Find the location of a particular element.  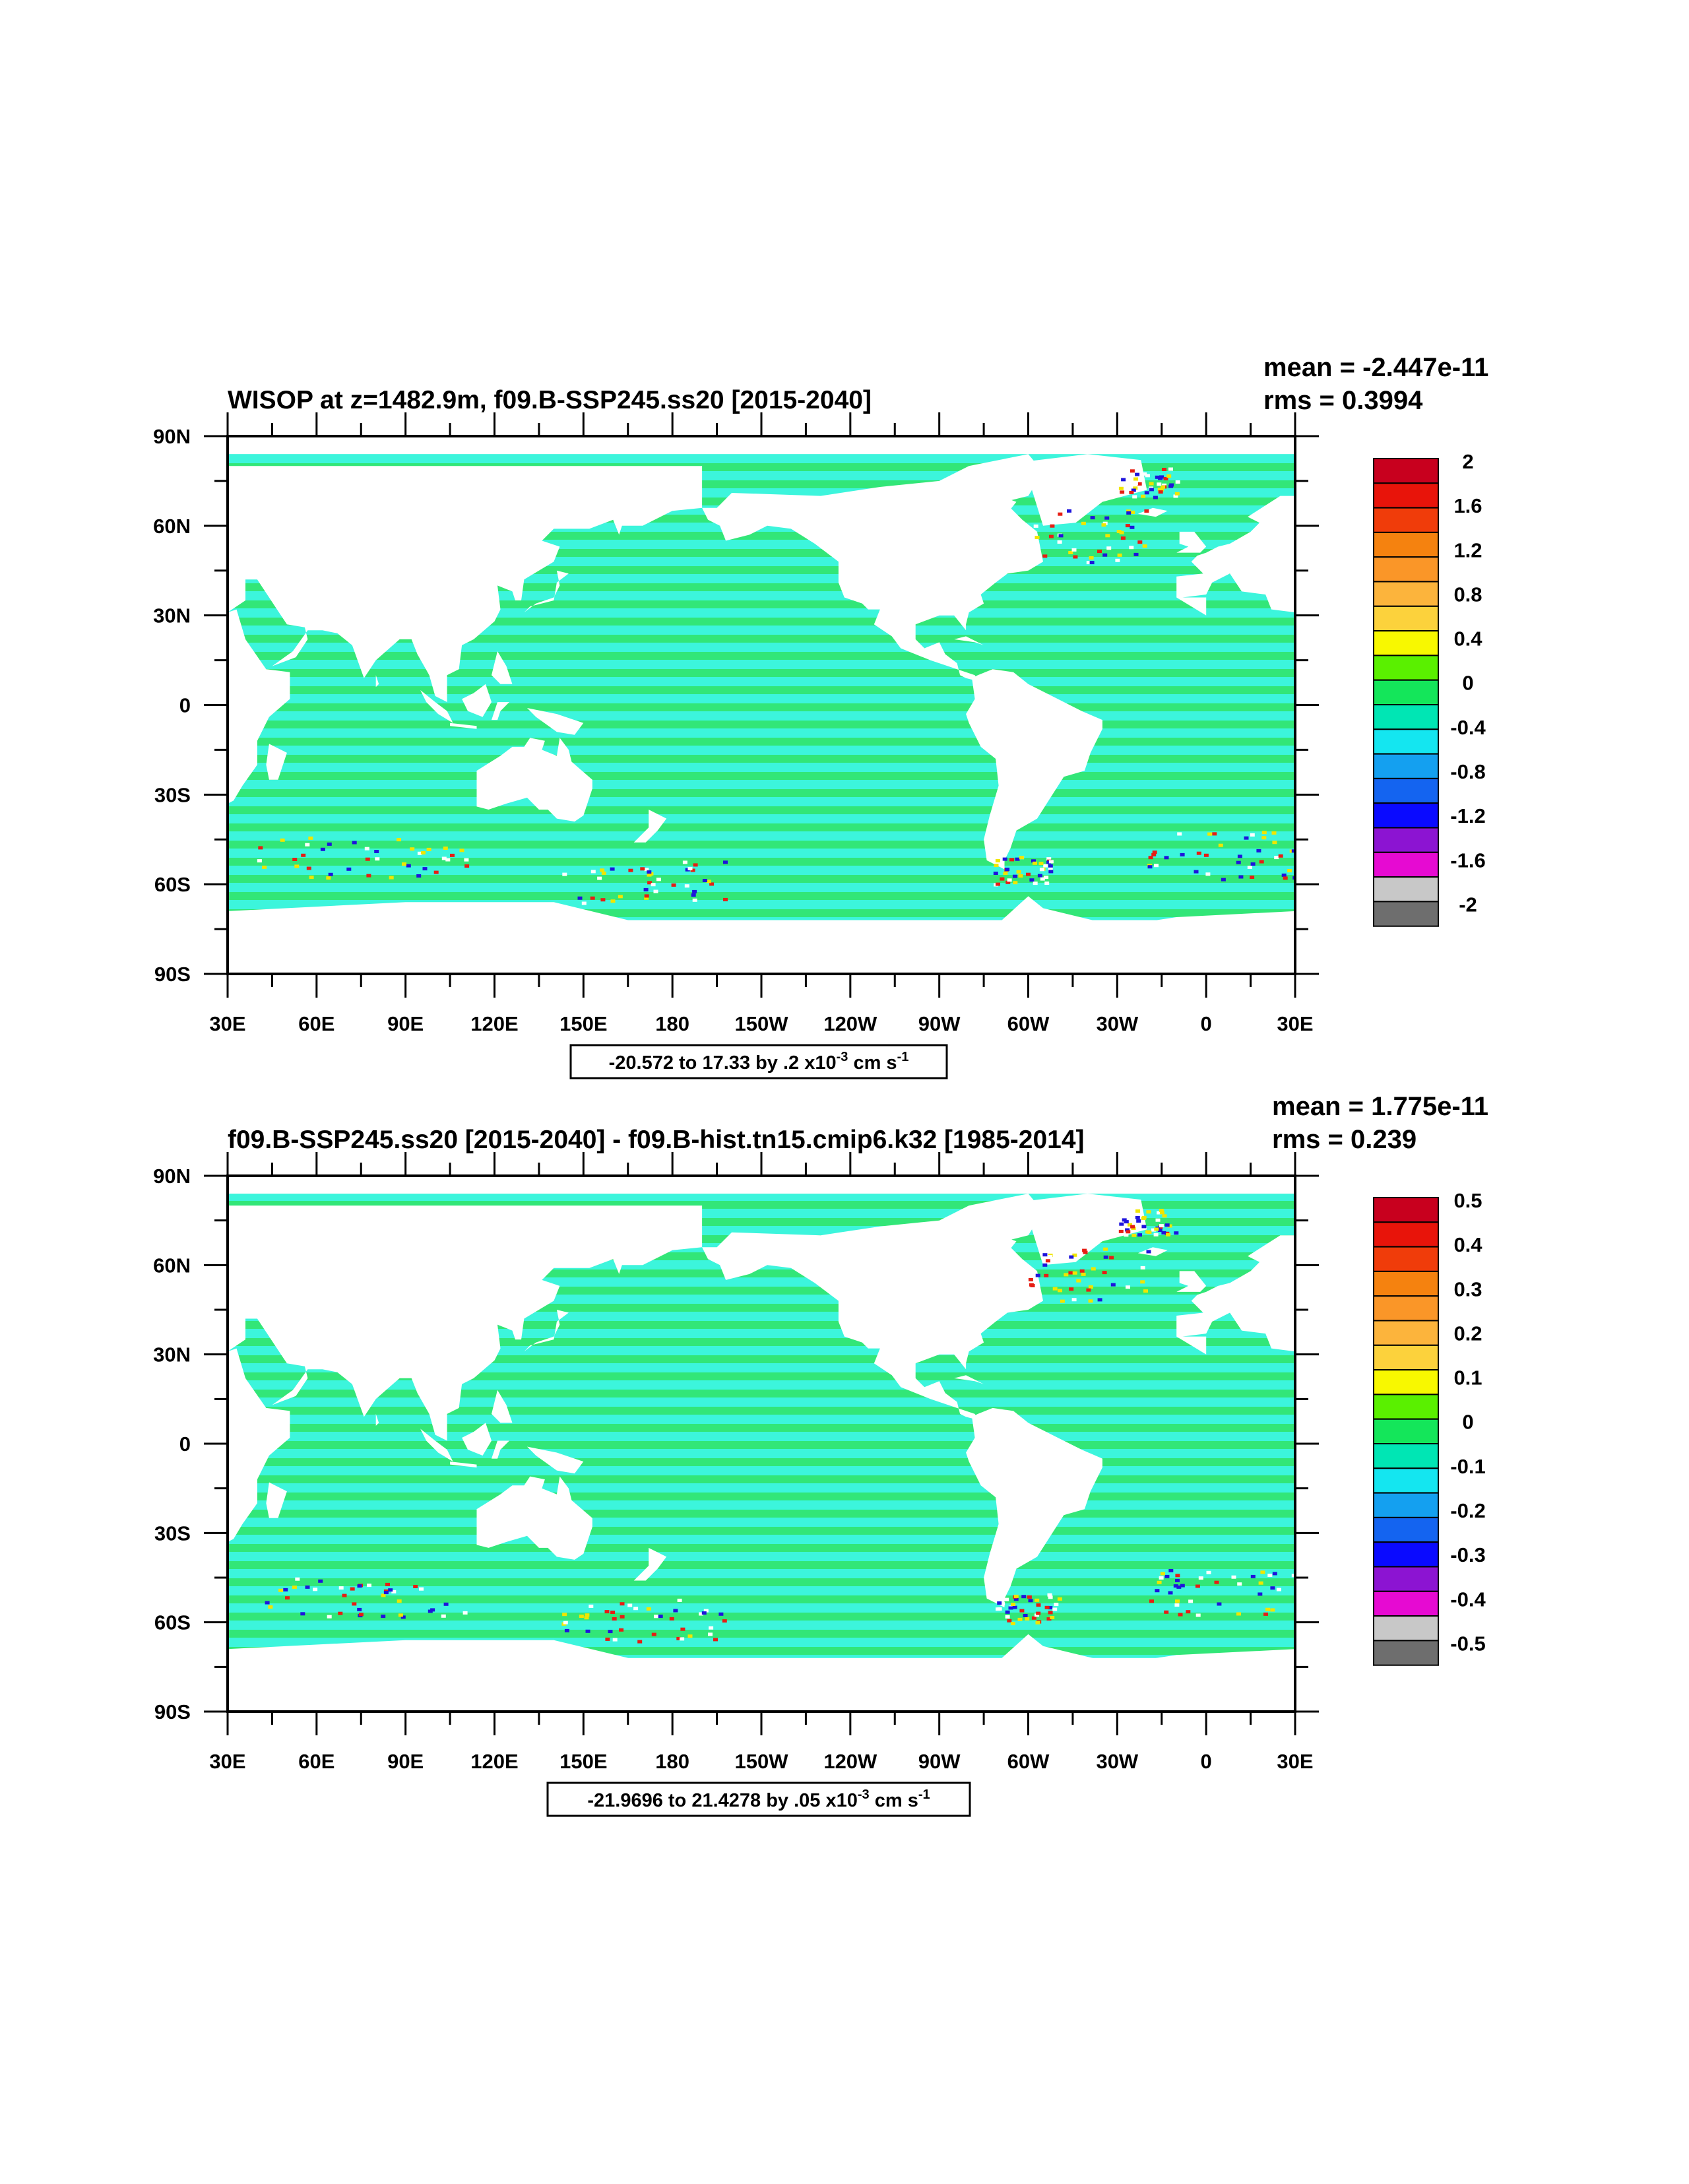

colorbar-label: -0.2 is located at coordinates (1468, 1510).